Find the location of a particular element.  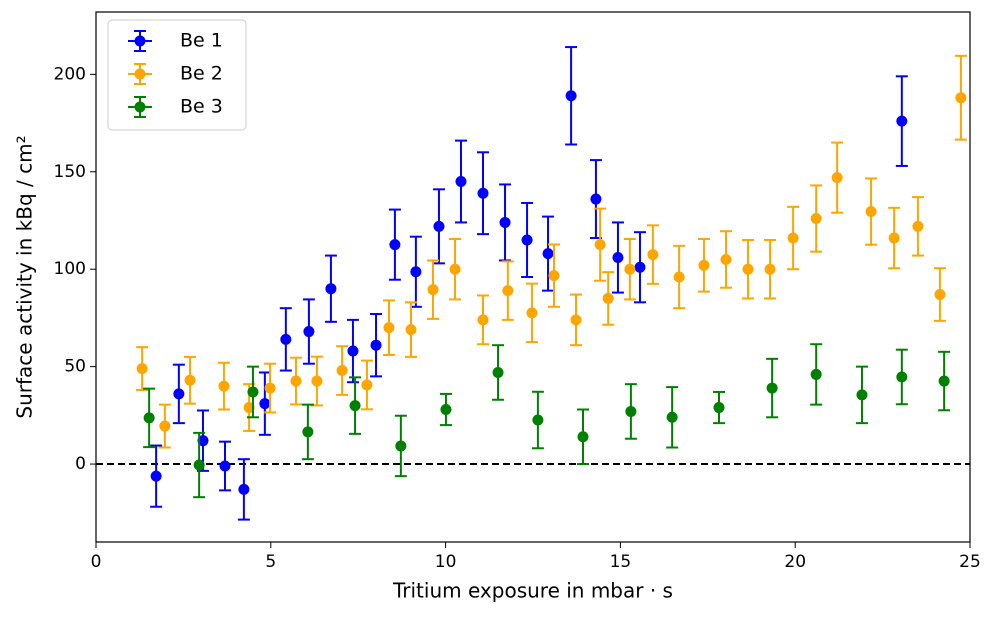

x-axis-label: Tritium exposure in mbar · s is located at coordinates (532, 591).